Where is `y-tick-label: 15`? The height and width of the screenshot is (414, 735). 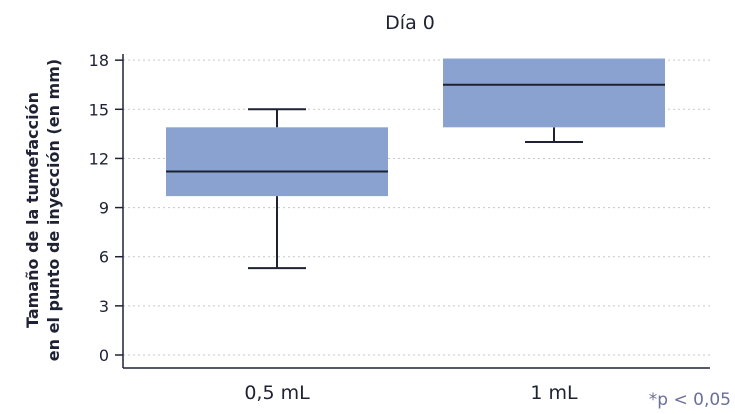 y-tick-label: 15 is located at coordinates (99, 109).